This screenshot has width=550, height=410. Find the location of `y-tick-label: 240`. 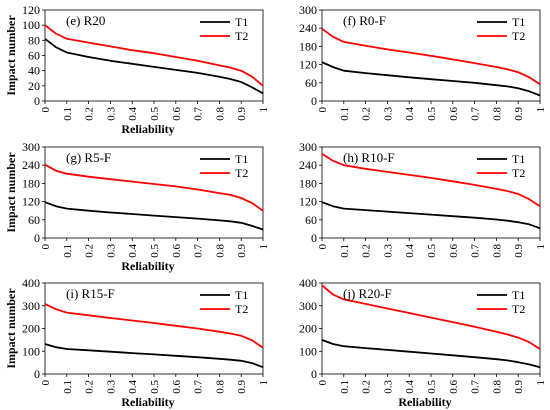

y-tick-label: 240 is located at coordinates (308, 28).